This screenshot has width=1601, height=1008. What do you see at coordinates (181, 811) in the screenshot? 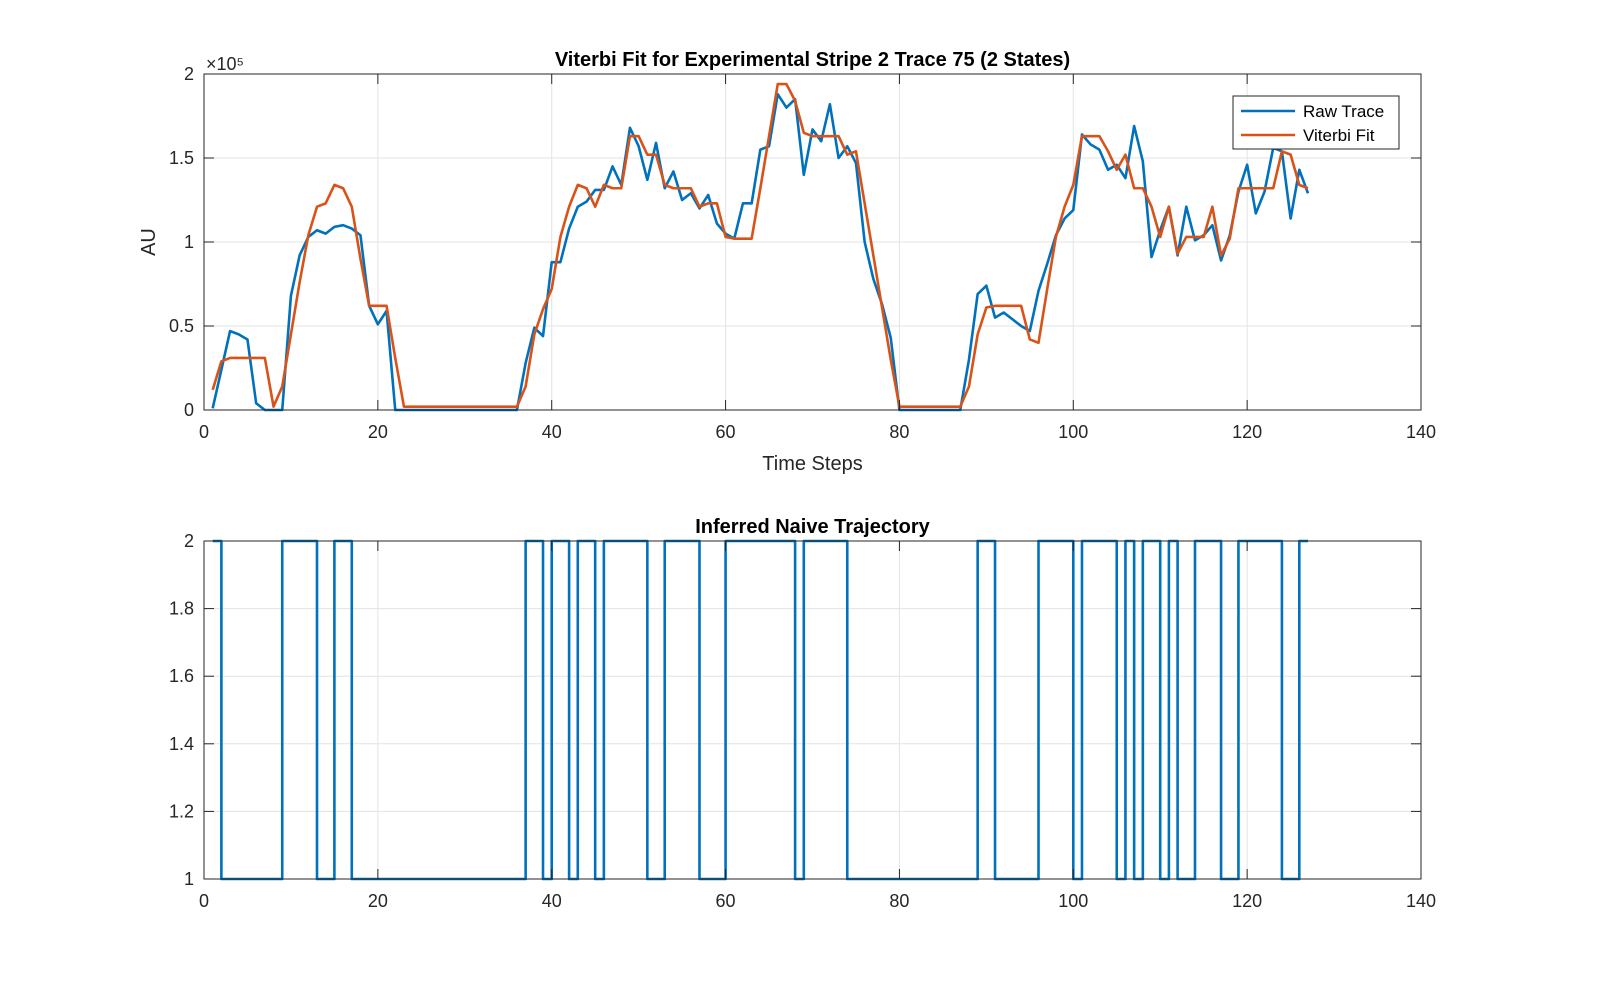
I see `y-tick-label: 1.2` at bounding box center [181, 811].